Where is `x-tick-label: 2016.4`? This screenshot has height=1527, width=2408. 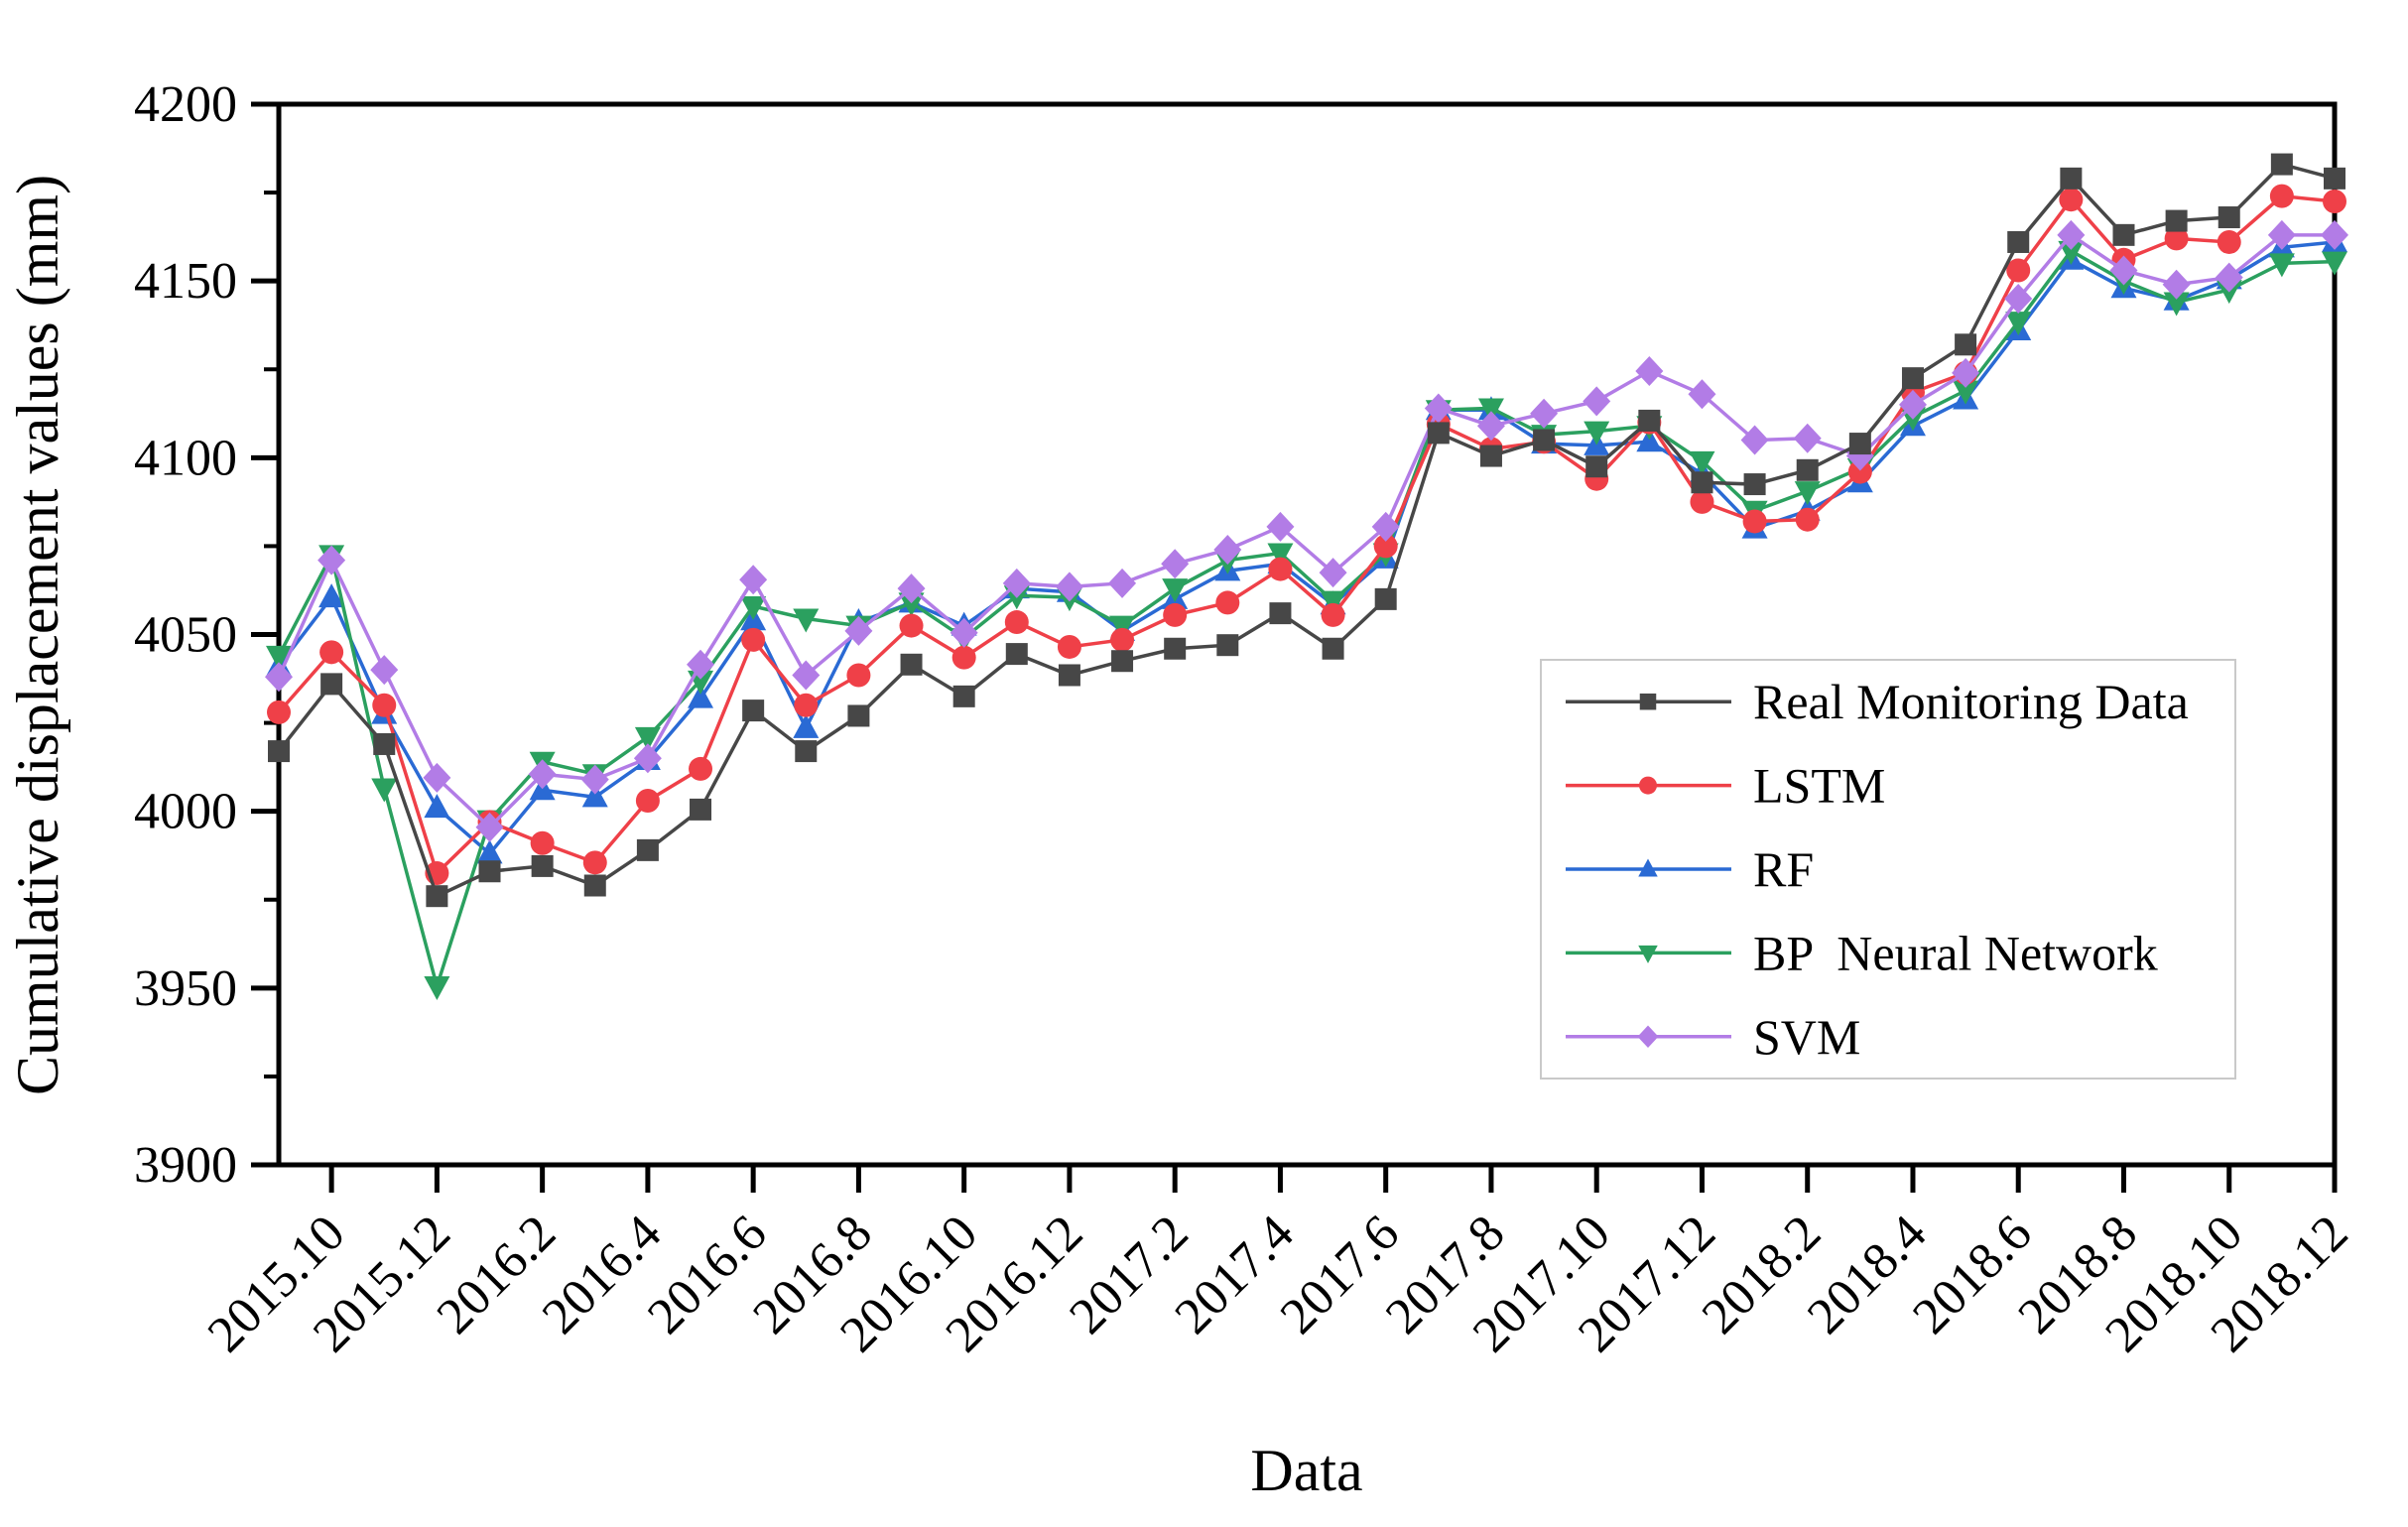 x-tick-label: 2016.4 is located at coordinates (602, 1274).